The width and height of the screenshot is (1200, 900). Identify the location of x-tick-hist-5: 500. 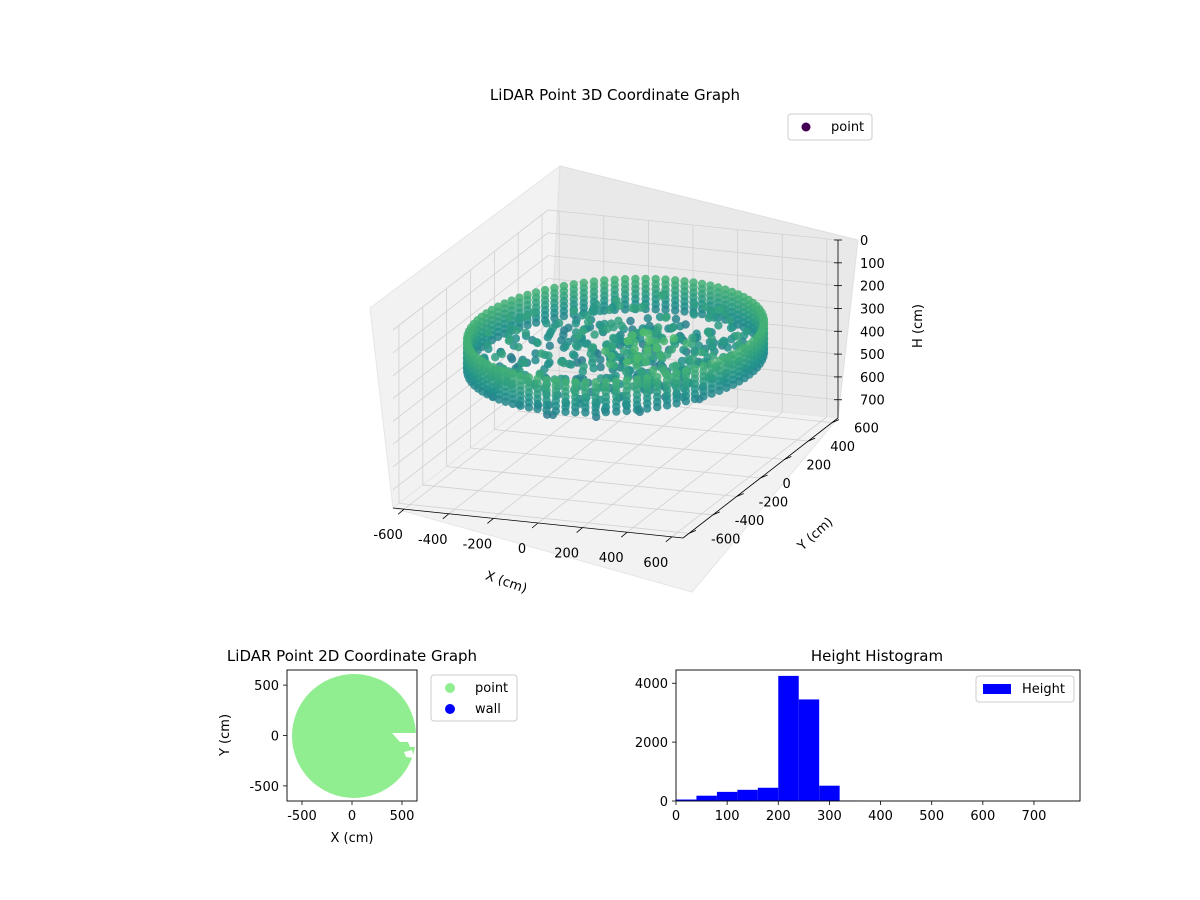
(931, 816).